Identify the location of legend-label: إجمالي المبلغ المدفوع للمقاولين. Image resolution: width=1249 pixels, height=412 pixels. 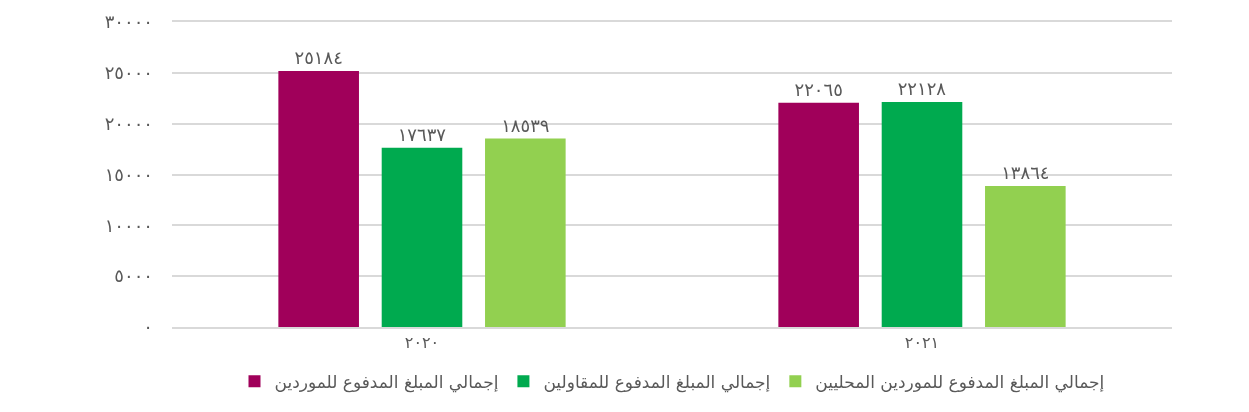
(657, 382).